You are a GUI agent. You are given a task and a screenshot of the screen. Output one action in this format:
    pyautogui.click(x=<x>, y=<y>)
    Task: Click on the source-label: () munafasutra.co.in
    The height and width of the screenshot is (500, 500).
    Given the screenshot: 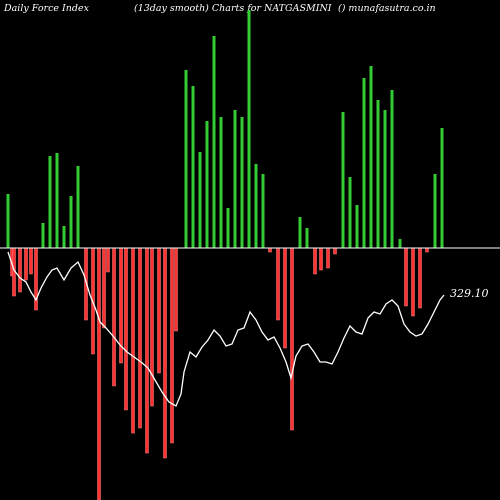 What is the action you would take?
    pyautogui.click(x=387, y=8)
    